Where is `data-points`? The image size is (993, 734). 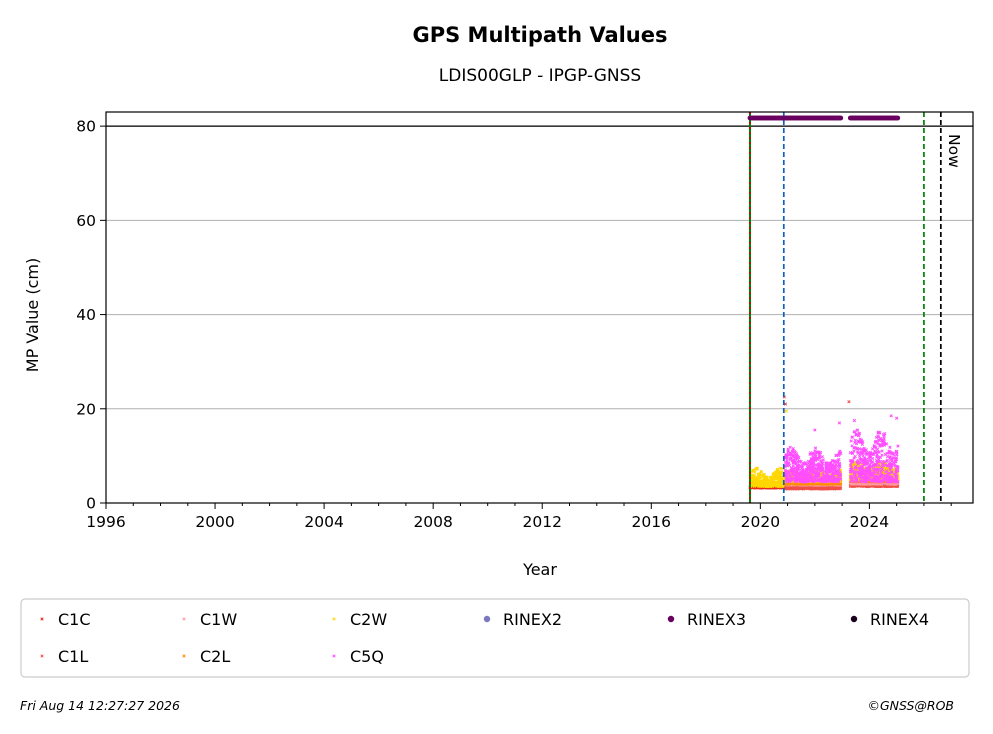 data-points is located at coordinates (824, 443).